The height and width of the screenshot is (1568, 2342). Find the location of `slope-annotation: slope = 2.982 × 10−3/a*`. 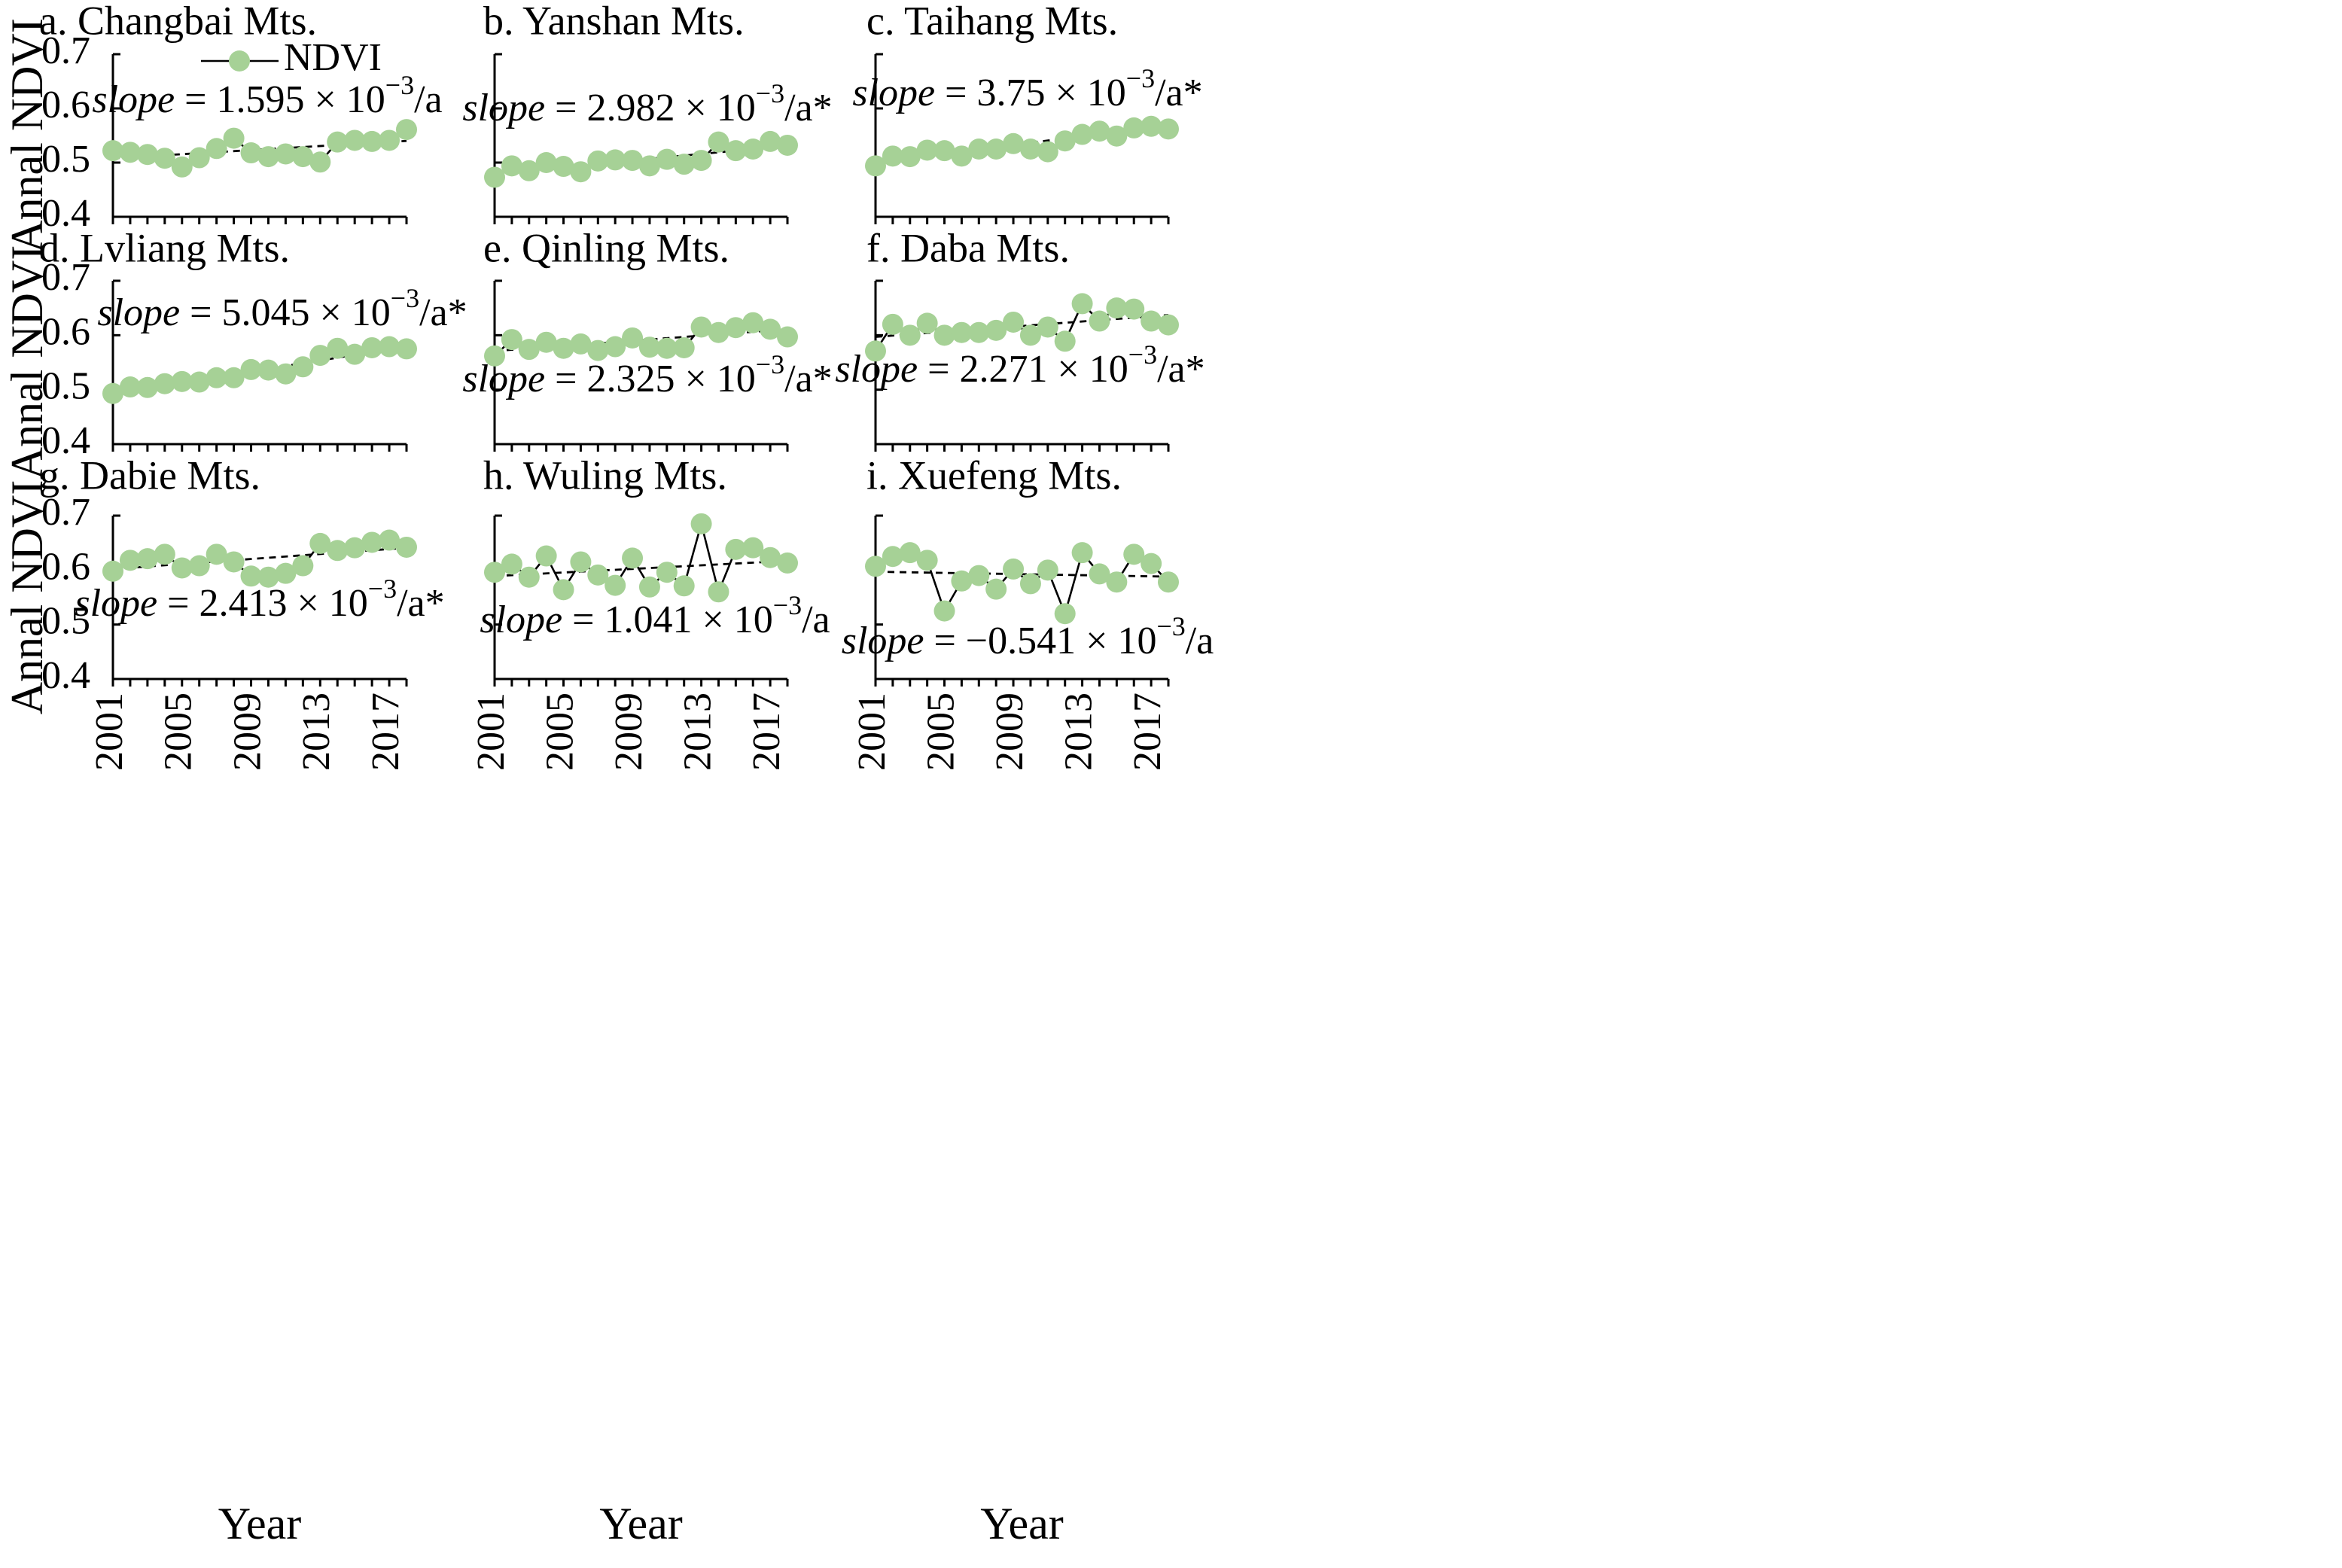

slope-annotation: slope = 2.982 × 10−3/a* is located at coordinates (647, 103).